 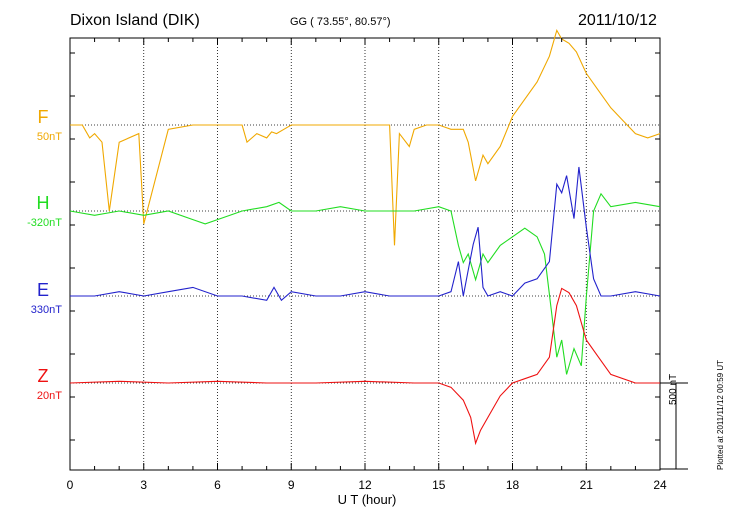 What do you see at coordinates (43, 117) in the screenshot?
I see `component-label-f: F` at bounding box center [43, 117].